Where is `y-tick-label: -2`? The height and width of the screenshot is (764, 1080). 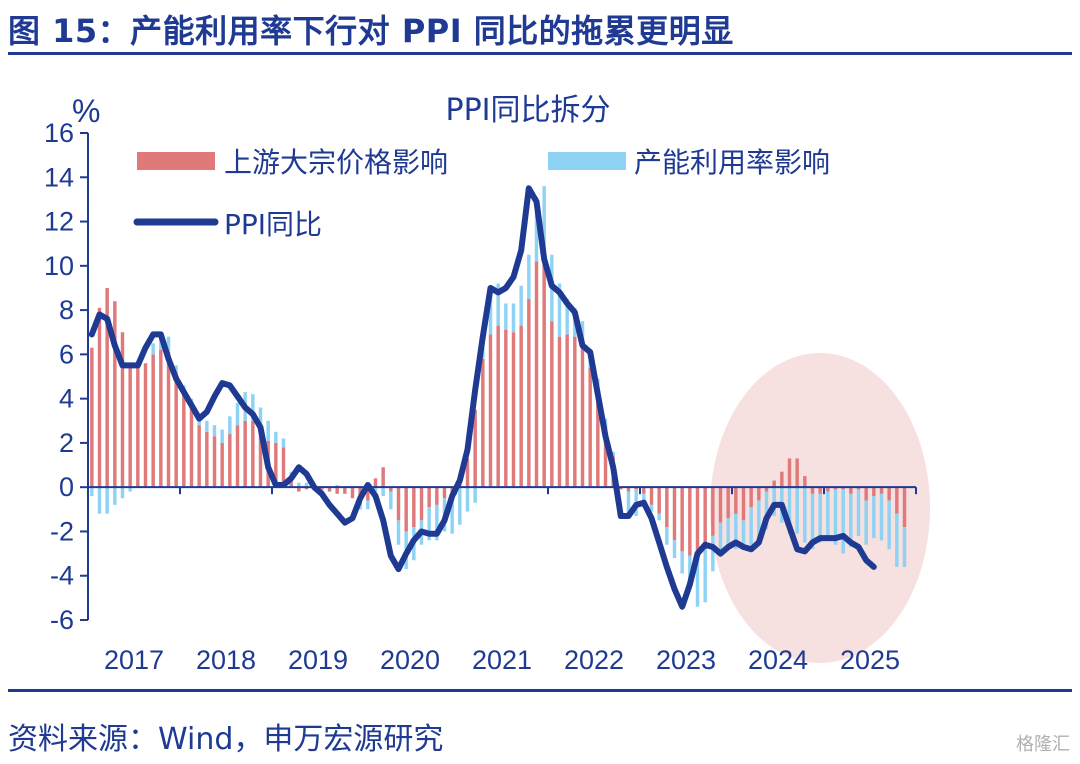
y-tick-label: -2 is located at coordinates (62, 531).